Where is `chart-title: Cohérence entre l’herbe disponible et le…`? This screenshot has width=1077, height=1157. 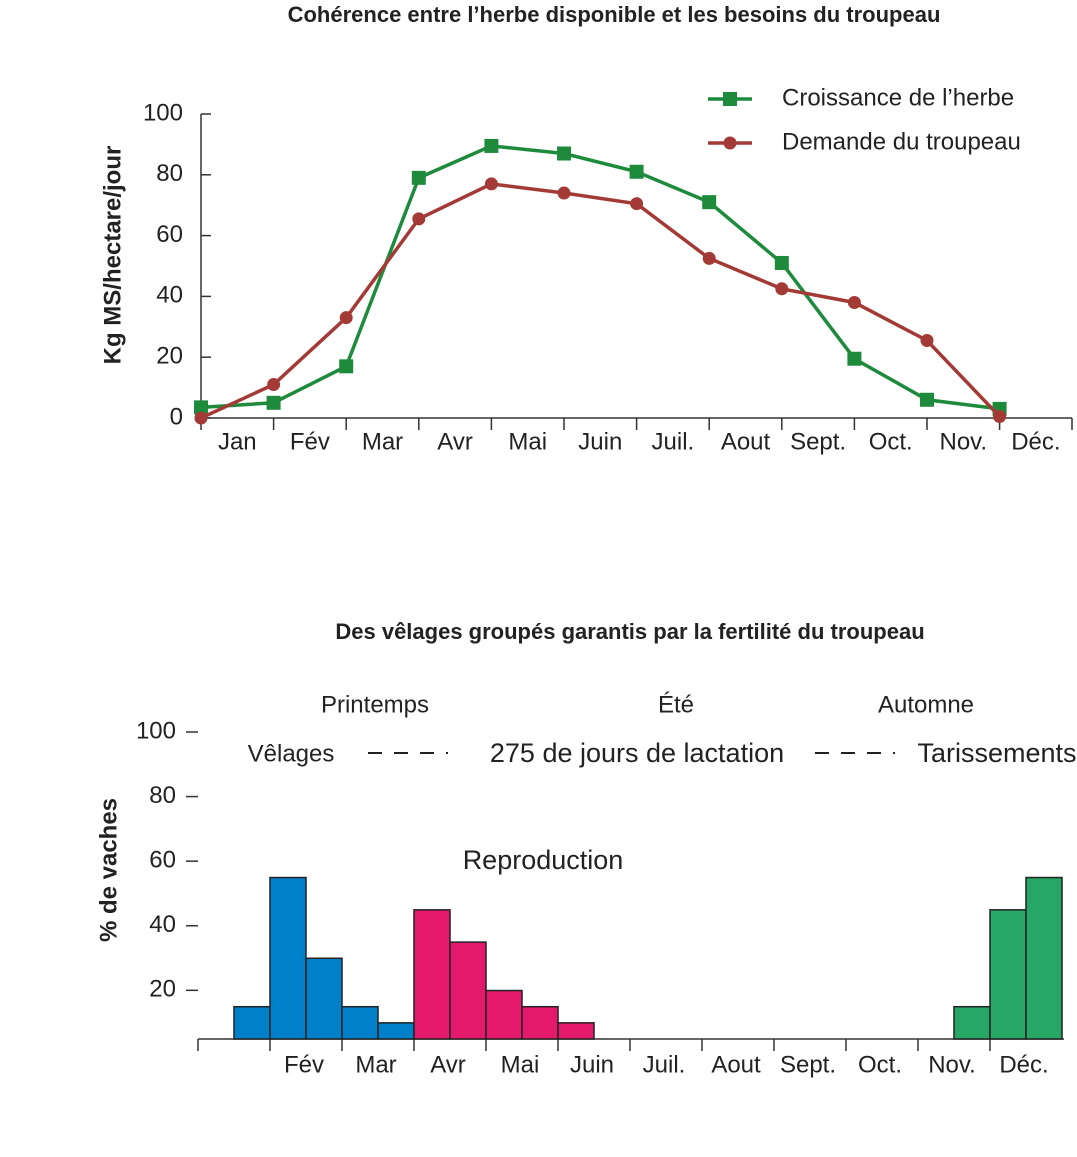 chart-title: Cohérence entre l’herbe disponible et le… is located at coordinates (614, 14).